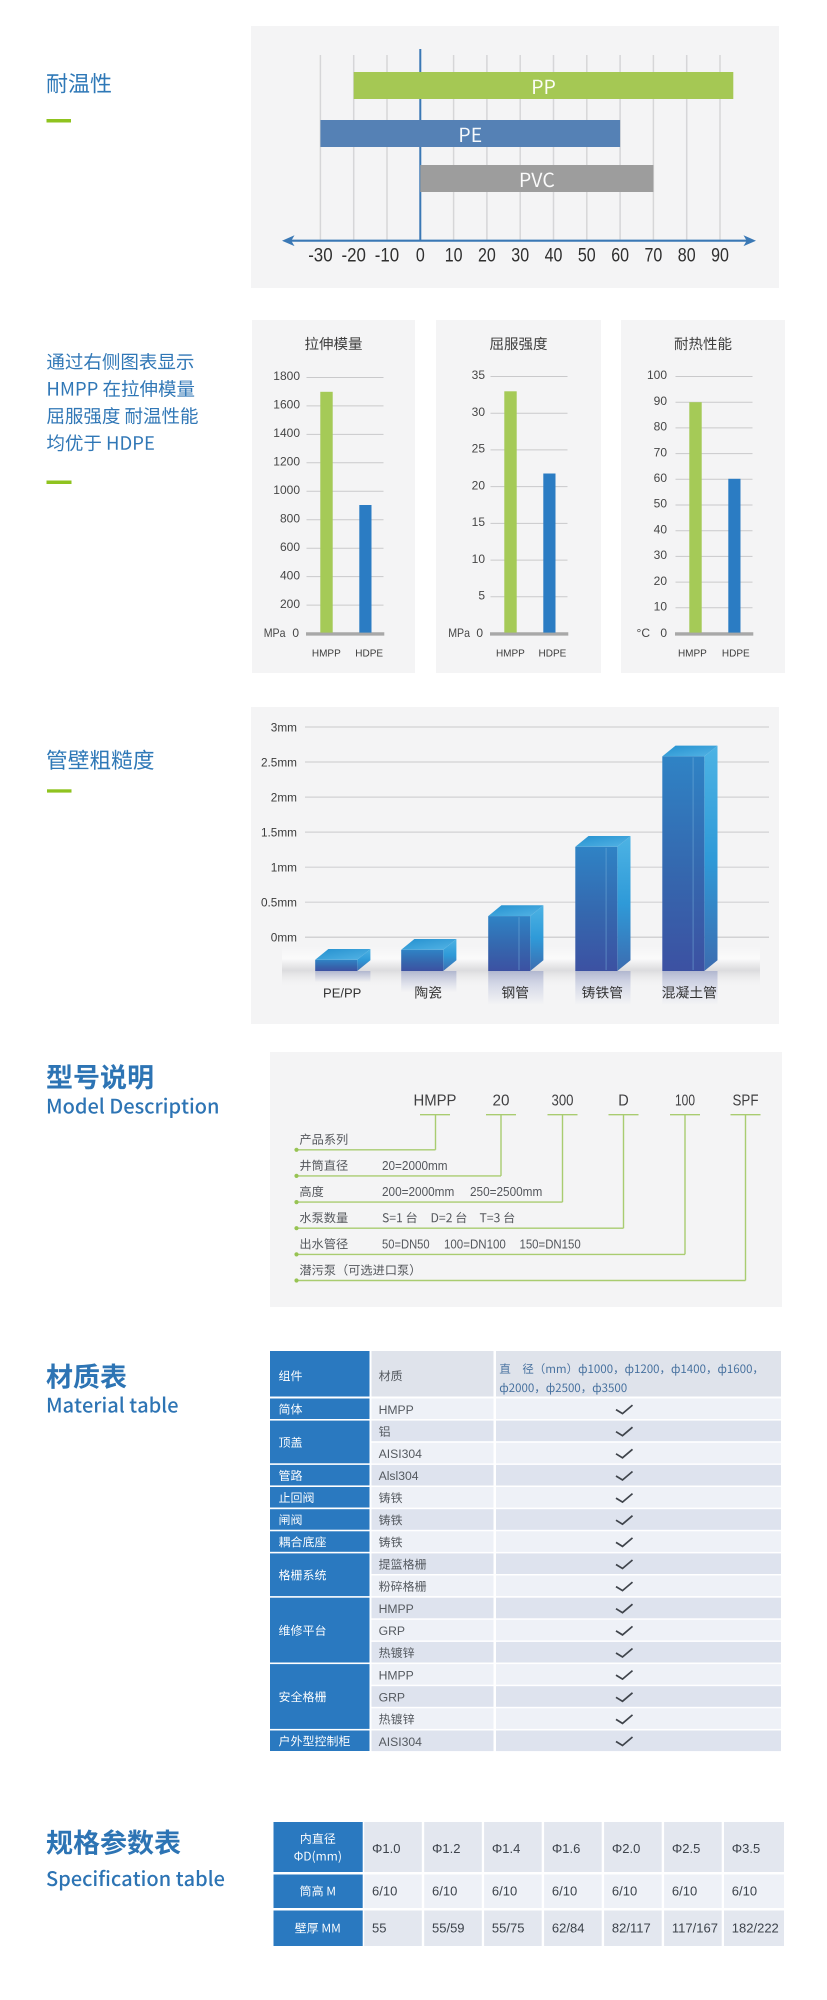 This screenshot has width=827, height=2000. Describe the element at coordinates (695, 1928) in the screenshot. I see `svg-text: 117/167` at that location.